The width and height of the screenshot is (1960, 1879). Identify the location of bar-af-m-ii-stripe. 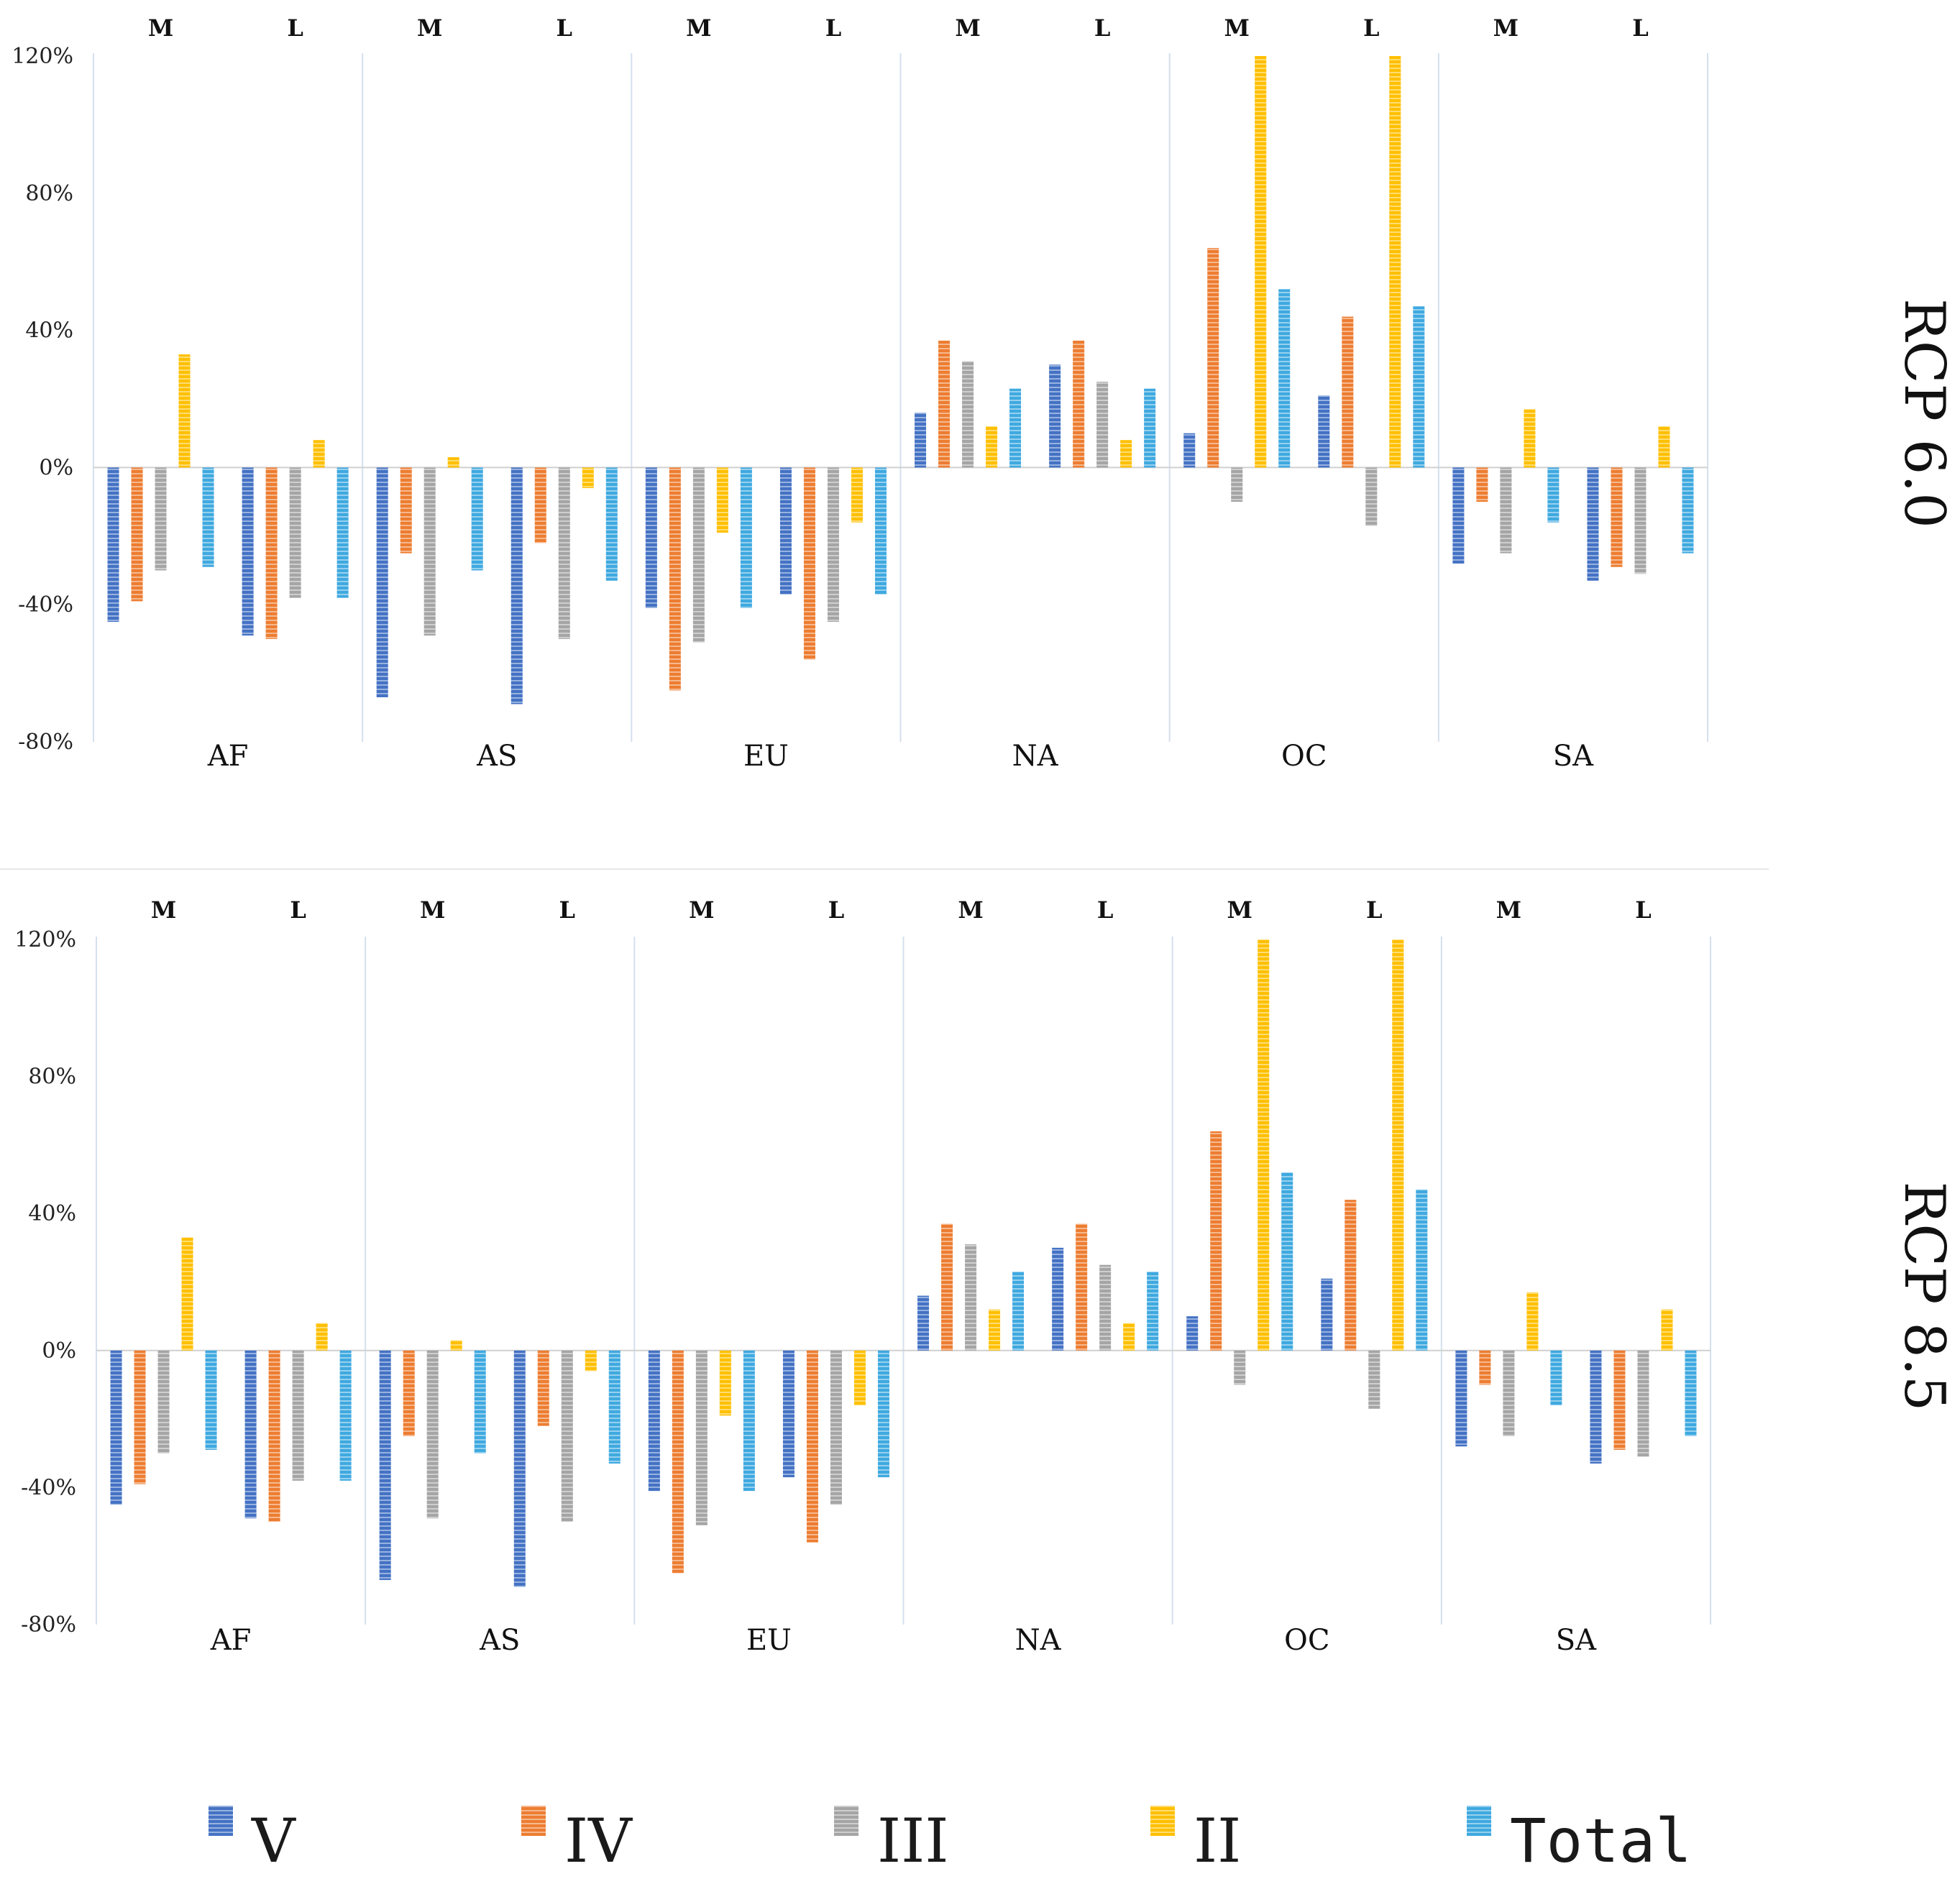
(184, 411).